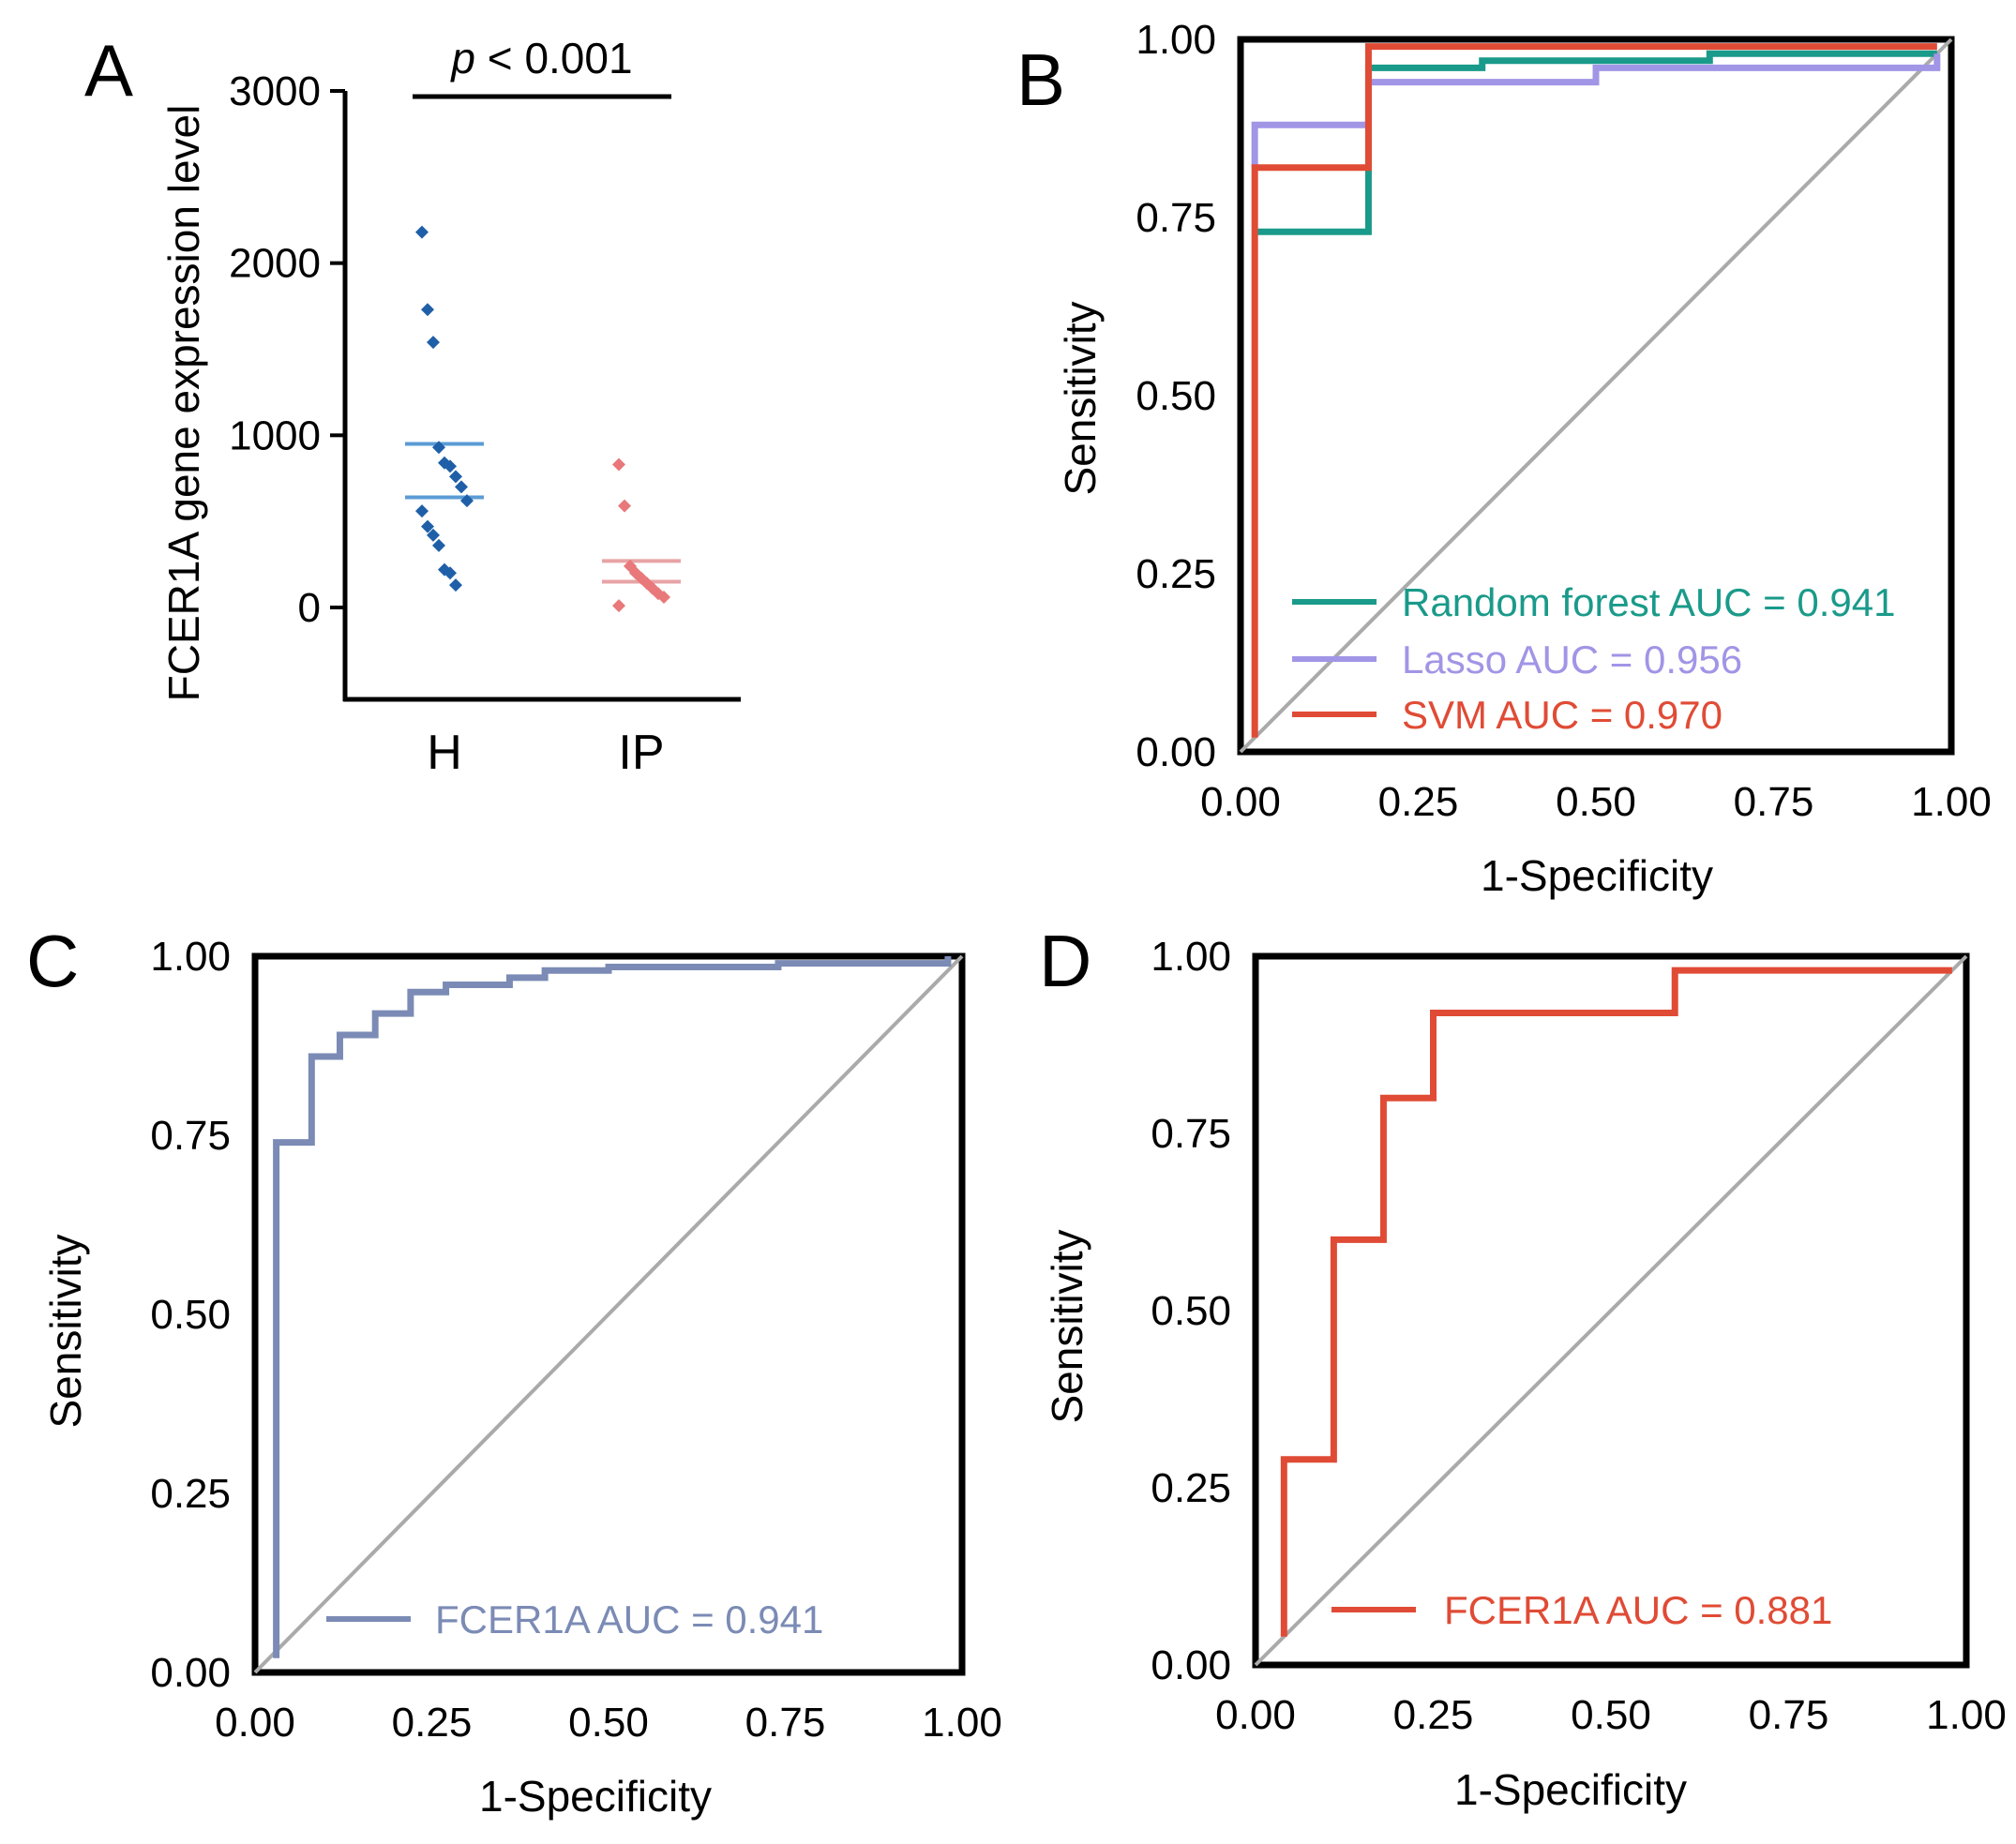 The image size is (2016, 1844). What do you see at coordinates (1240, 802) in the screenshot?
I see `panel-b-x-tick-label: 0.00` at bounding box center [1240, 802].